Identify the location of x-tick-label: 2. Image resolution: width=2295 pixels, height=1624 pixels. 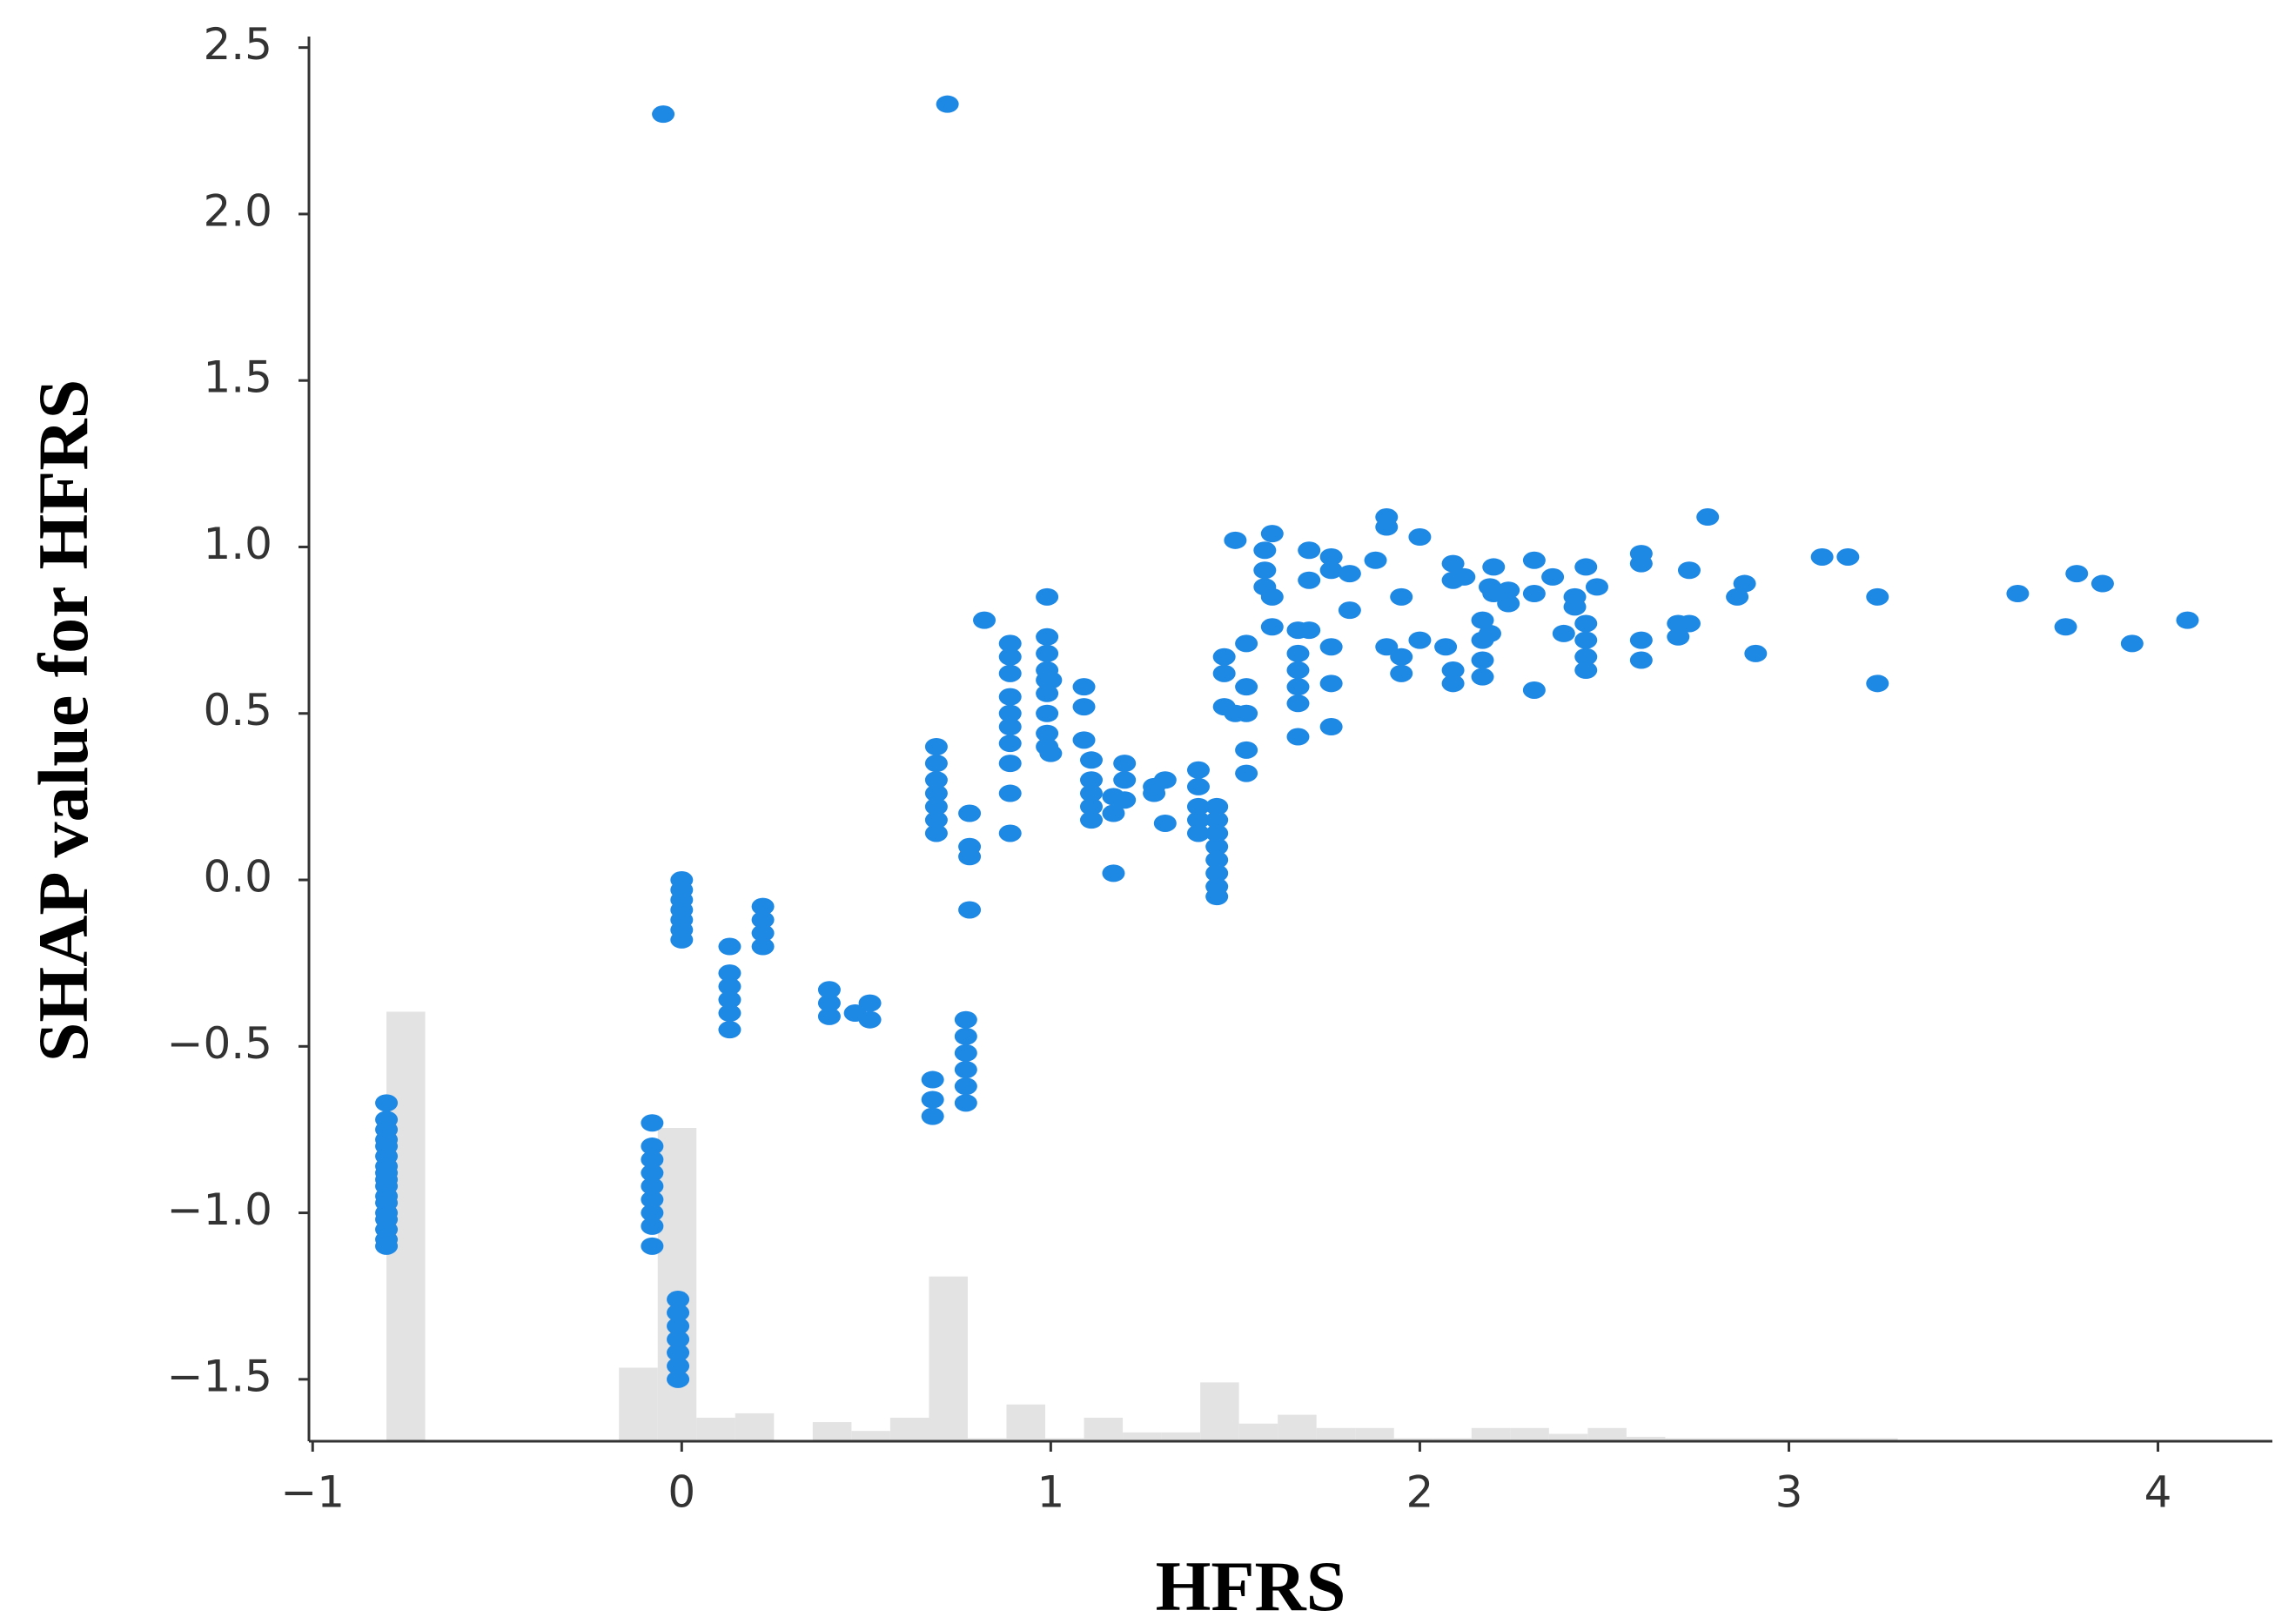
(1420, 1492).